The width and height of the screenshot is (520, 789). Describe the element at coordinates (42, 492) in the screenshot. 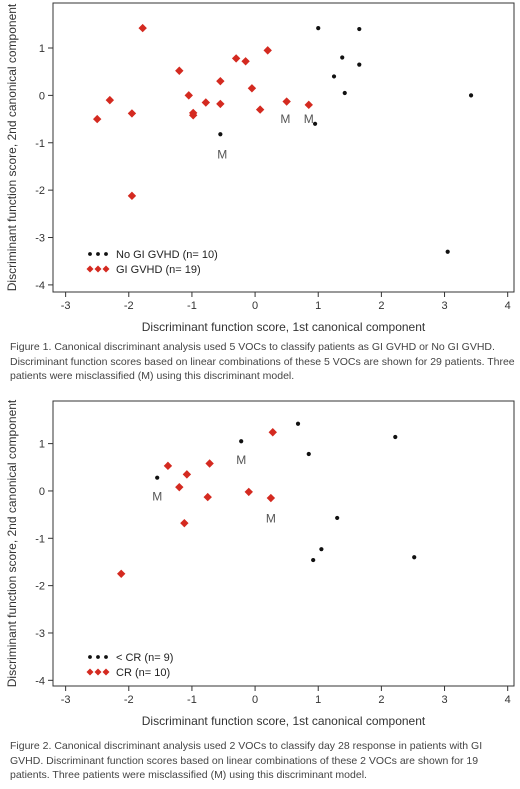

I see `chart2-y-tick-label: 0` at that location.